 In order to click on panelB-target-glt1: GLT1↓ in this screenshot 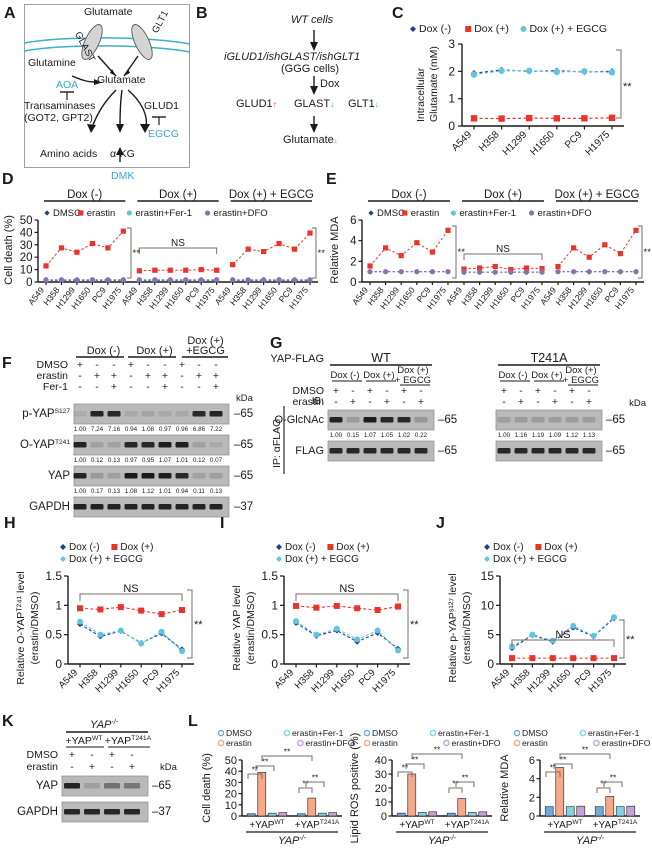, I will do `click(363, 104)`.